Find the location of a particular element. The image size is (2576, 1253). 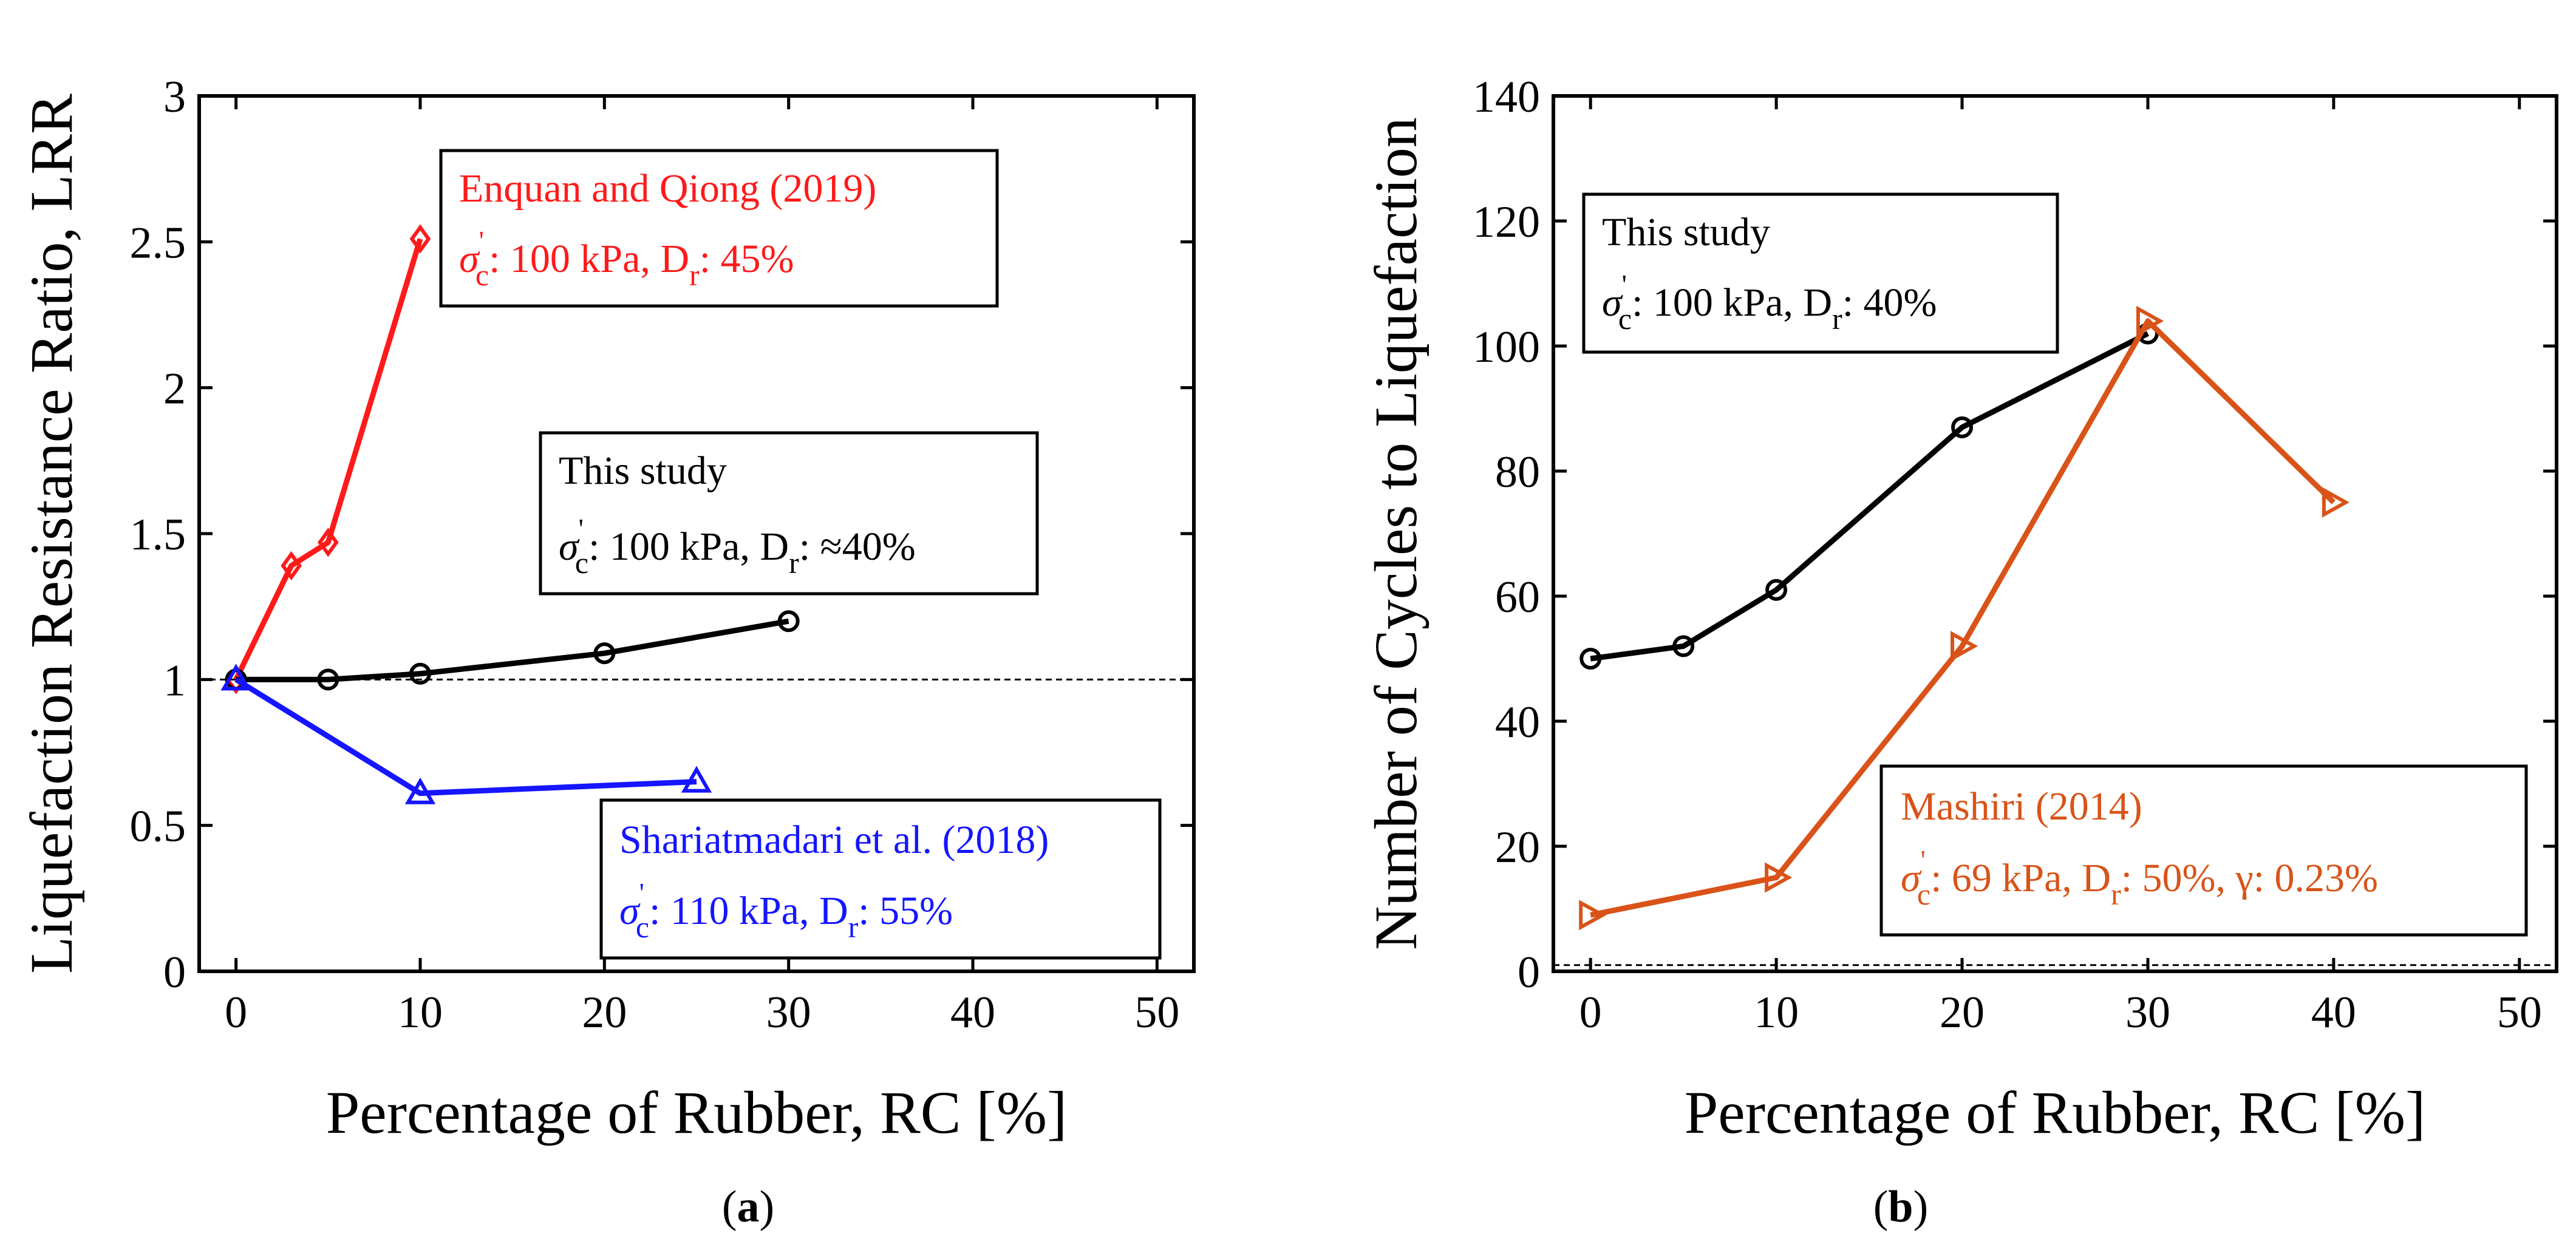

annotation-params: σ' c: 110 kPa, Dr: 55% is located at coordinates (786, 910).